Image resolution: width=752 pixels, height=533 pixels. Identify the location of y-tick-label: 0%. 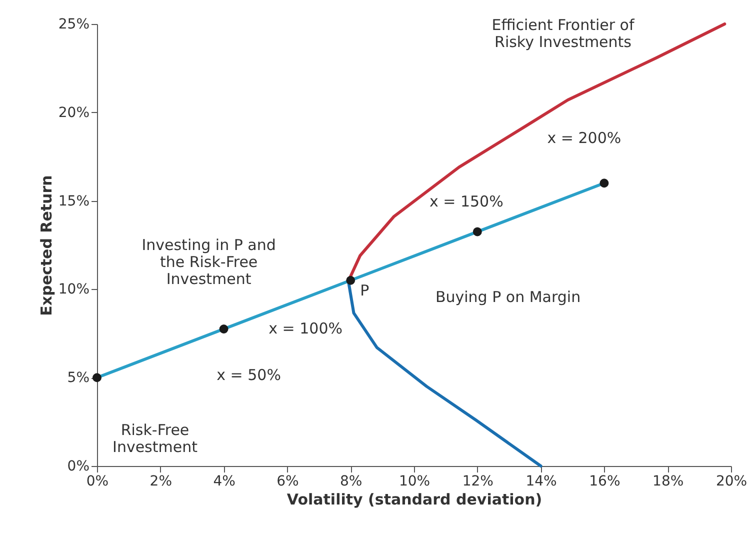
(78, 466).